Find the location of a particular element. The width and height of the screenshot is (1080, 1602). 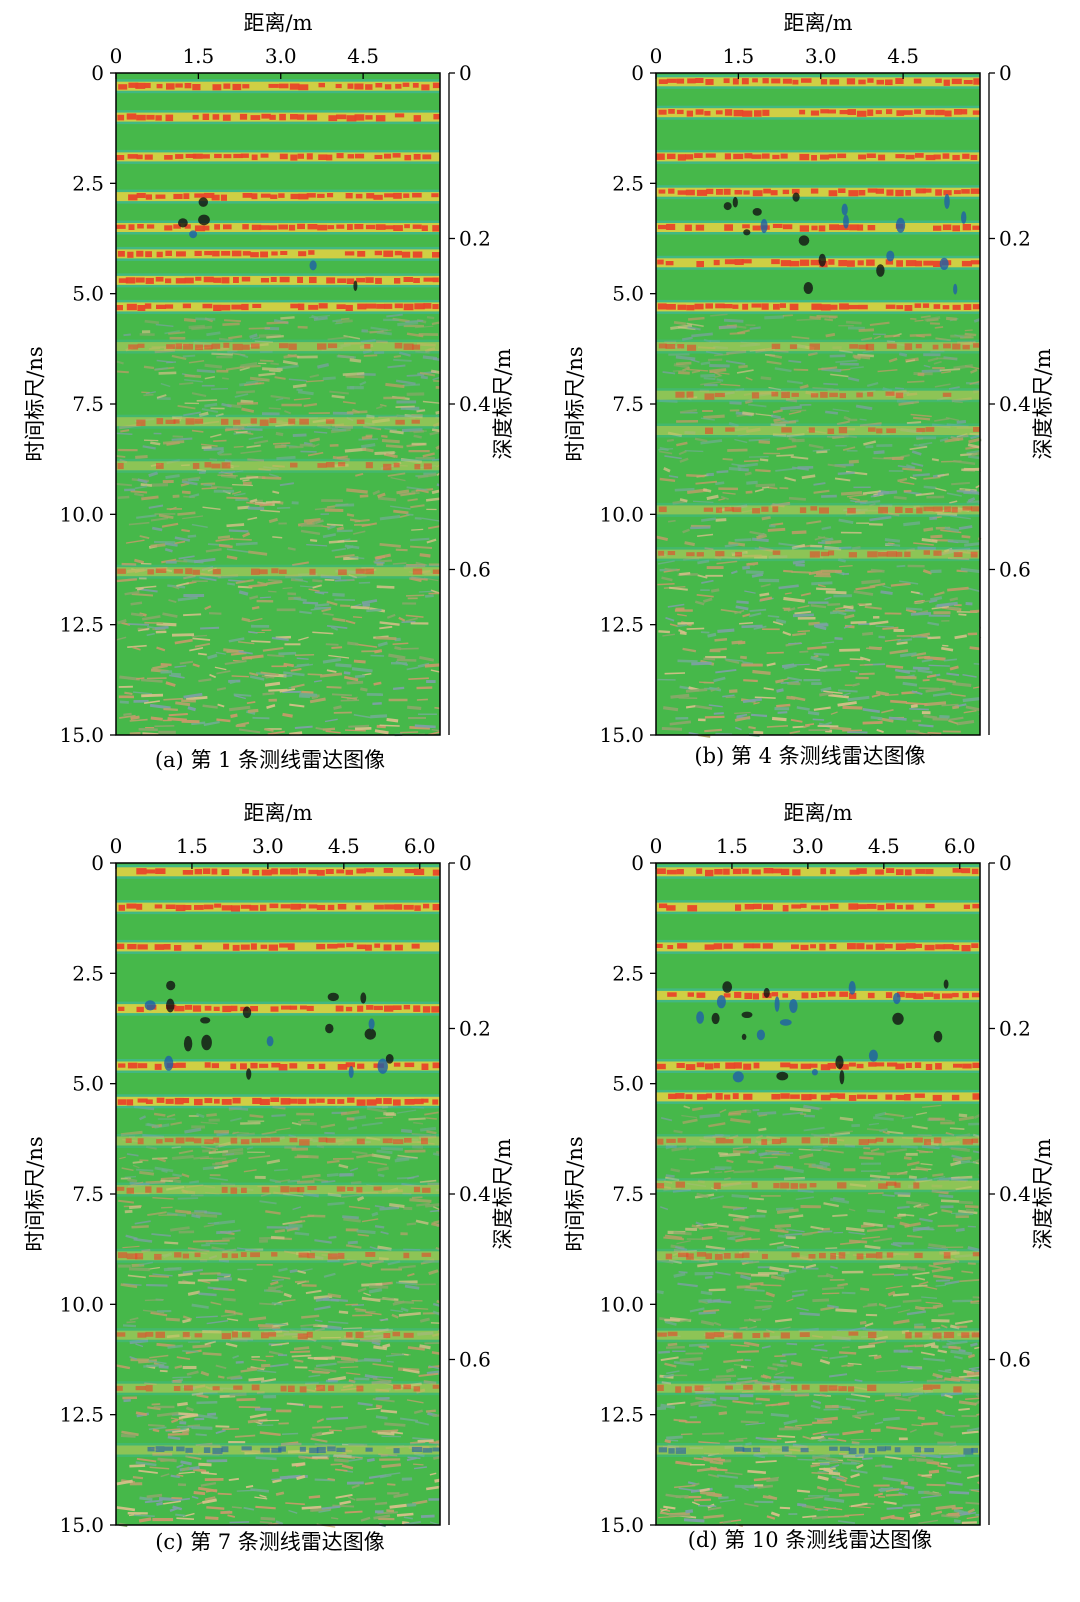

caption-label: (a) is located at coordinates (169, 760).